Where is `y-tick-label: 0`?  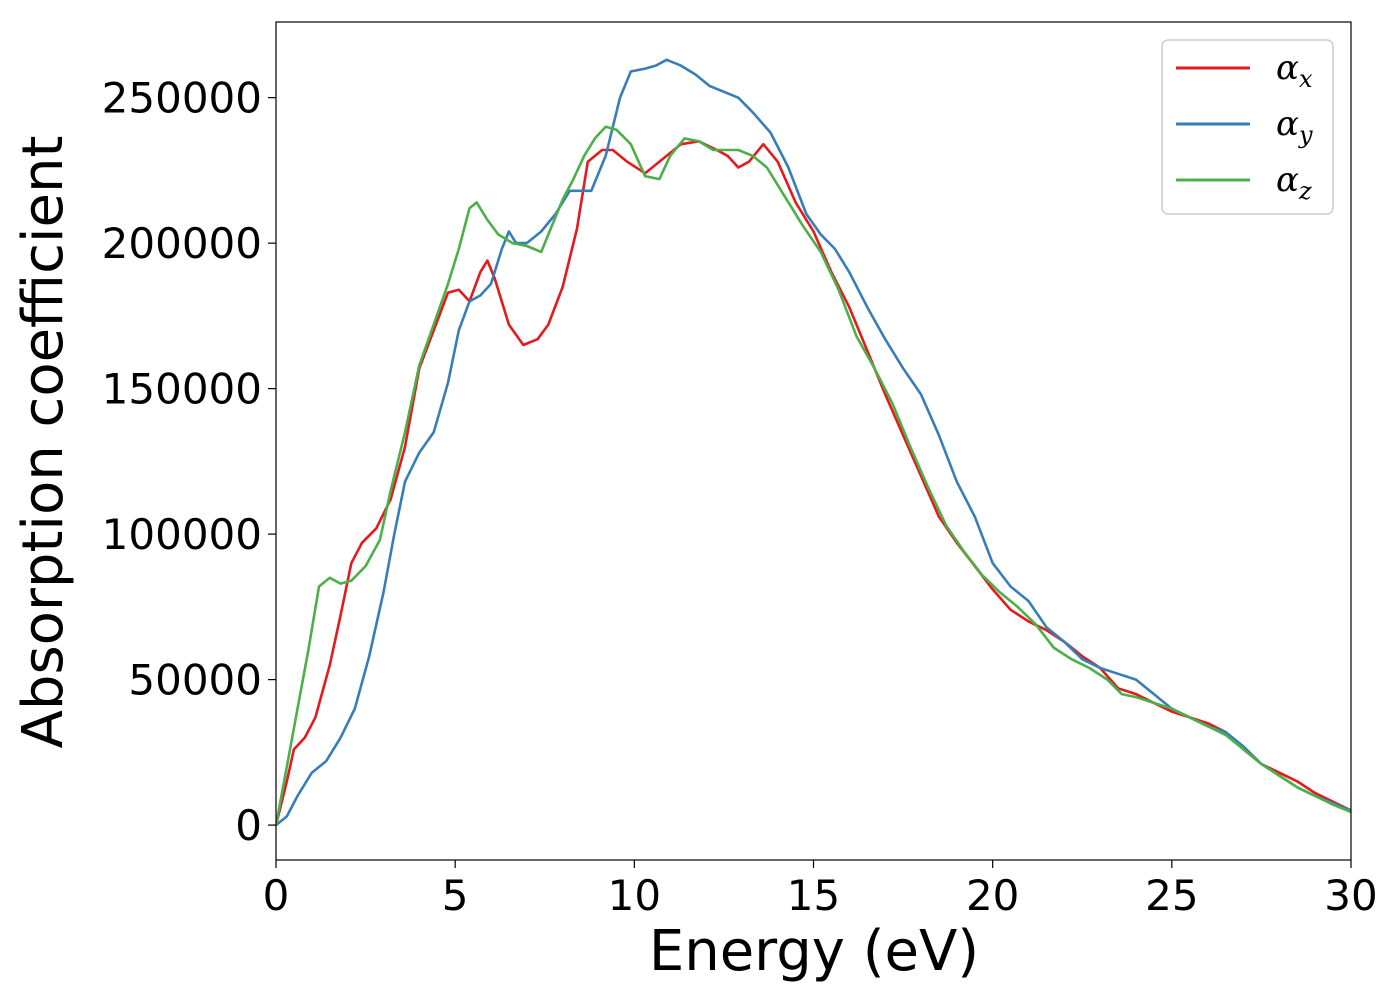 y-tick-label: 0 is located at coordinates (248, 825).